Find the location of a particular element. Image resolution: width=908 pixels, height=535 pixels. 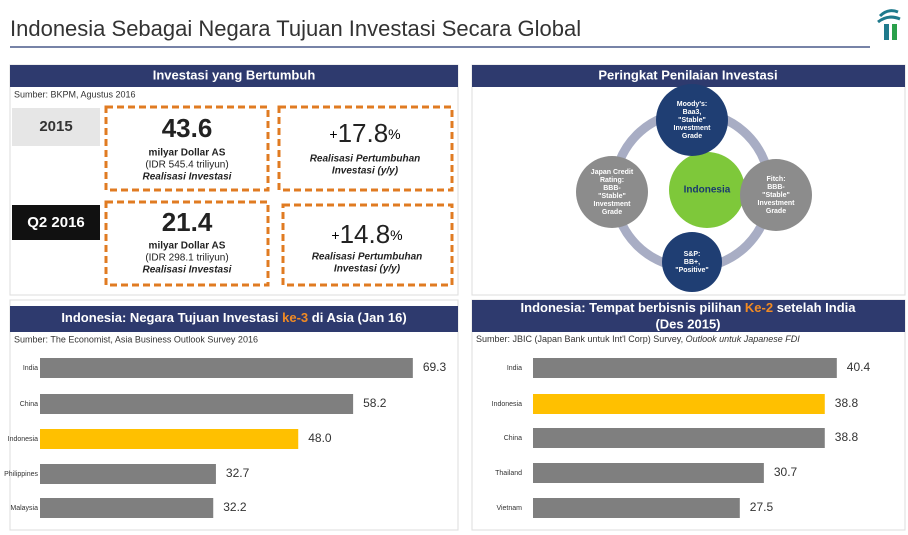

title-part: Indonesia: Negara Tujuan Investasi is located at coordinates (171, 317).